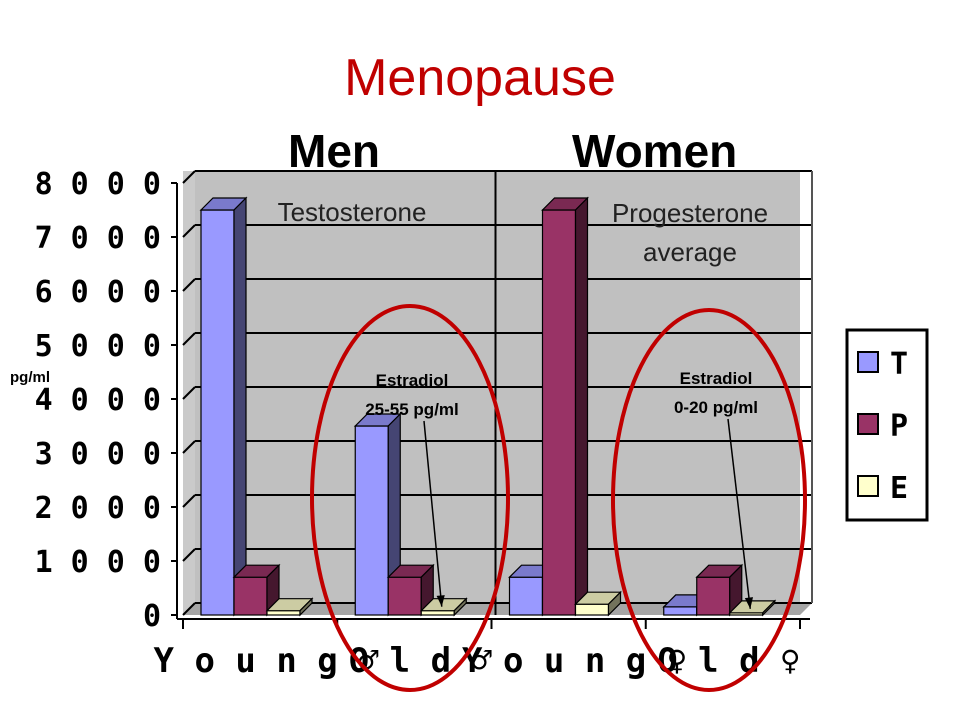 The height and width of the screenshot is (720, 960). I want to click on label-testosterone: Testosterone, so click(352, 212).